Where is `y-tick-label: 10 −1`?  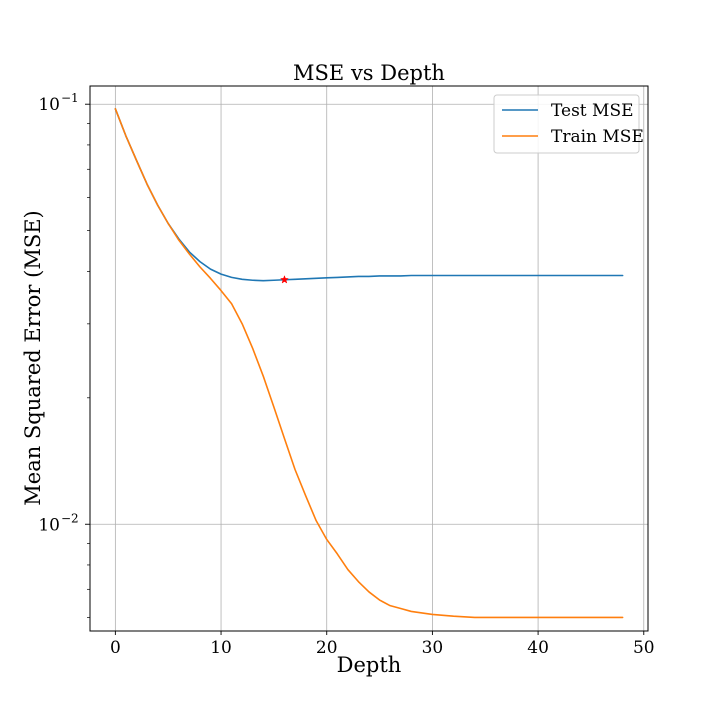
y-tick-label: 10 −1 is located at coordinates (58, 103).